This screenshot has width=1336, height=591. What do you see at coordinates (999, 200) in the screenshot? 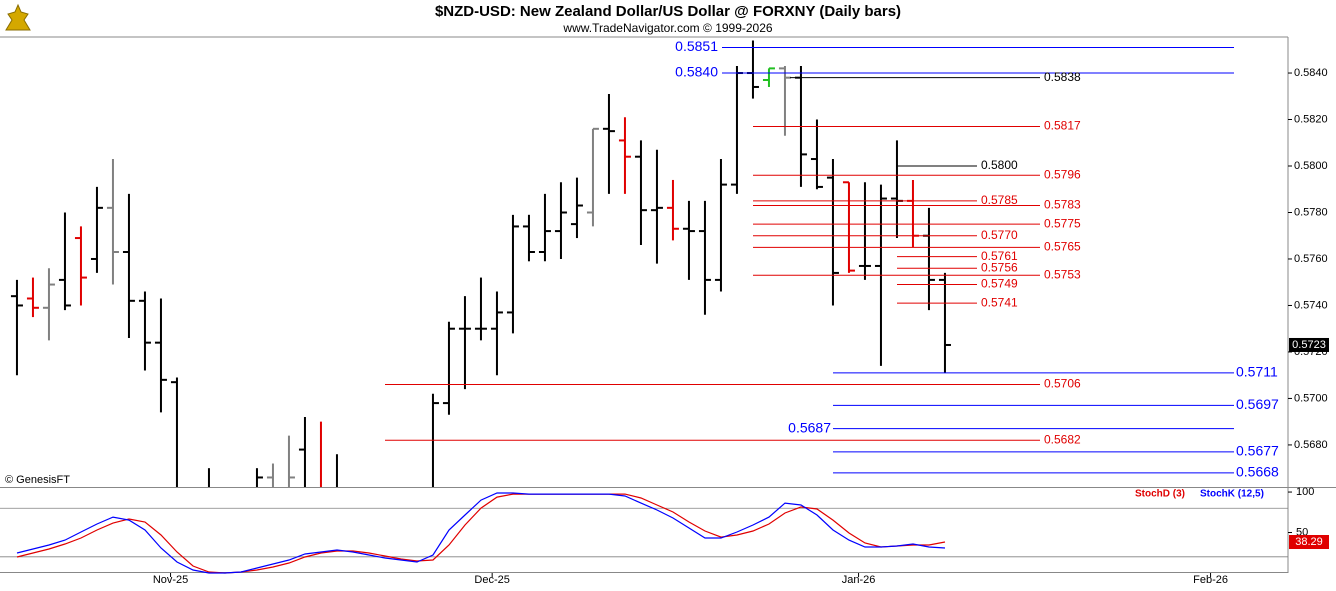
I see `level-label: 0.5785` at bounding box center [999, 200].